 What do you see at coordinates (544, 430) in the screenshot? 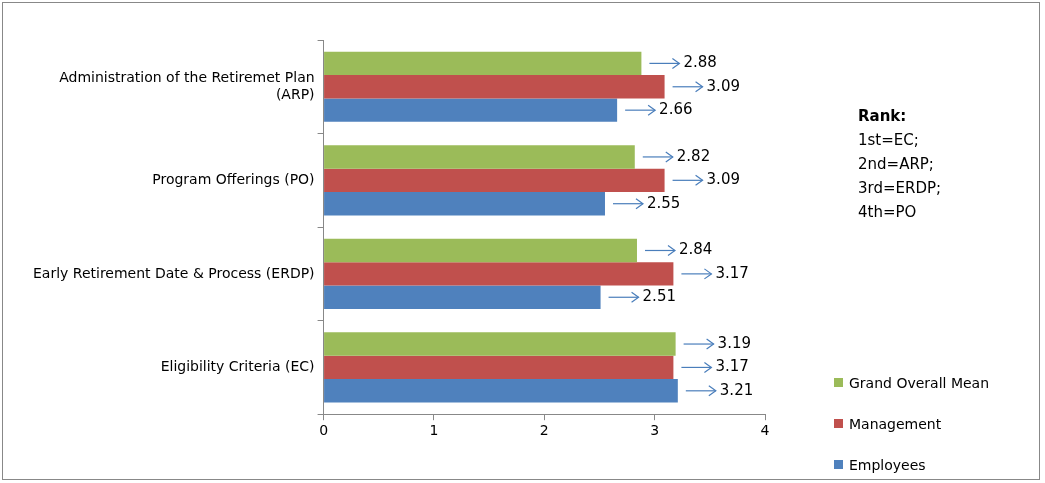
I see `x-tick-label: 2` at bounding box center [544, 430].